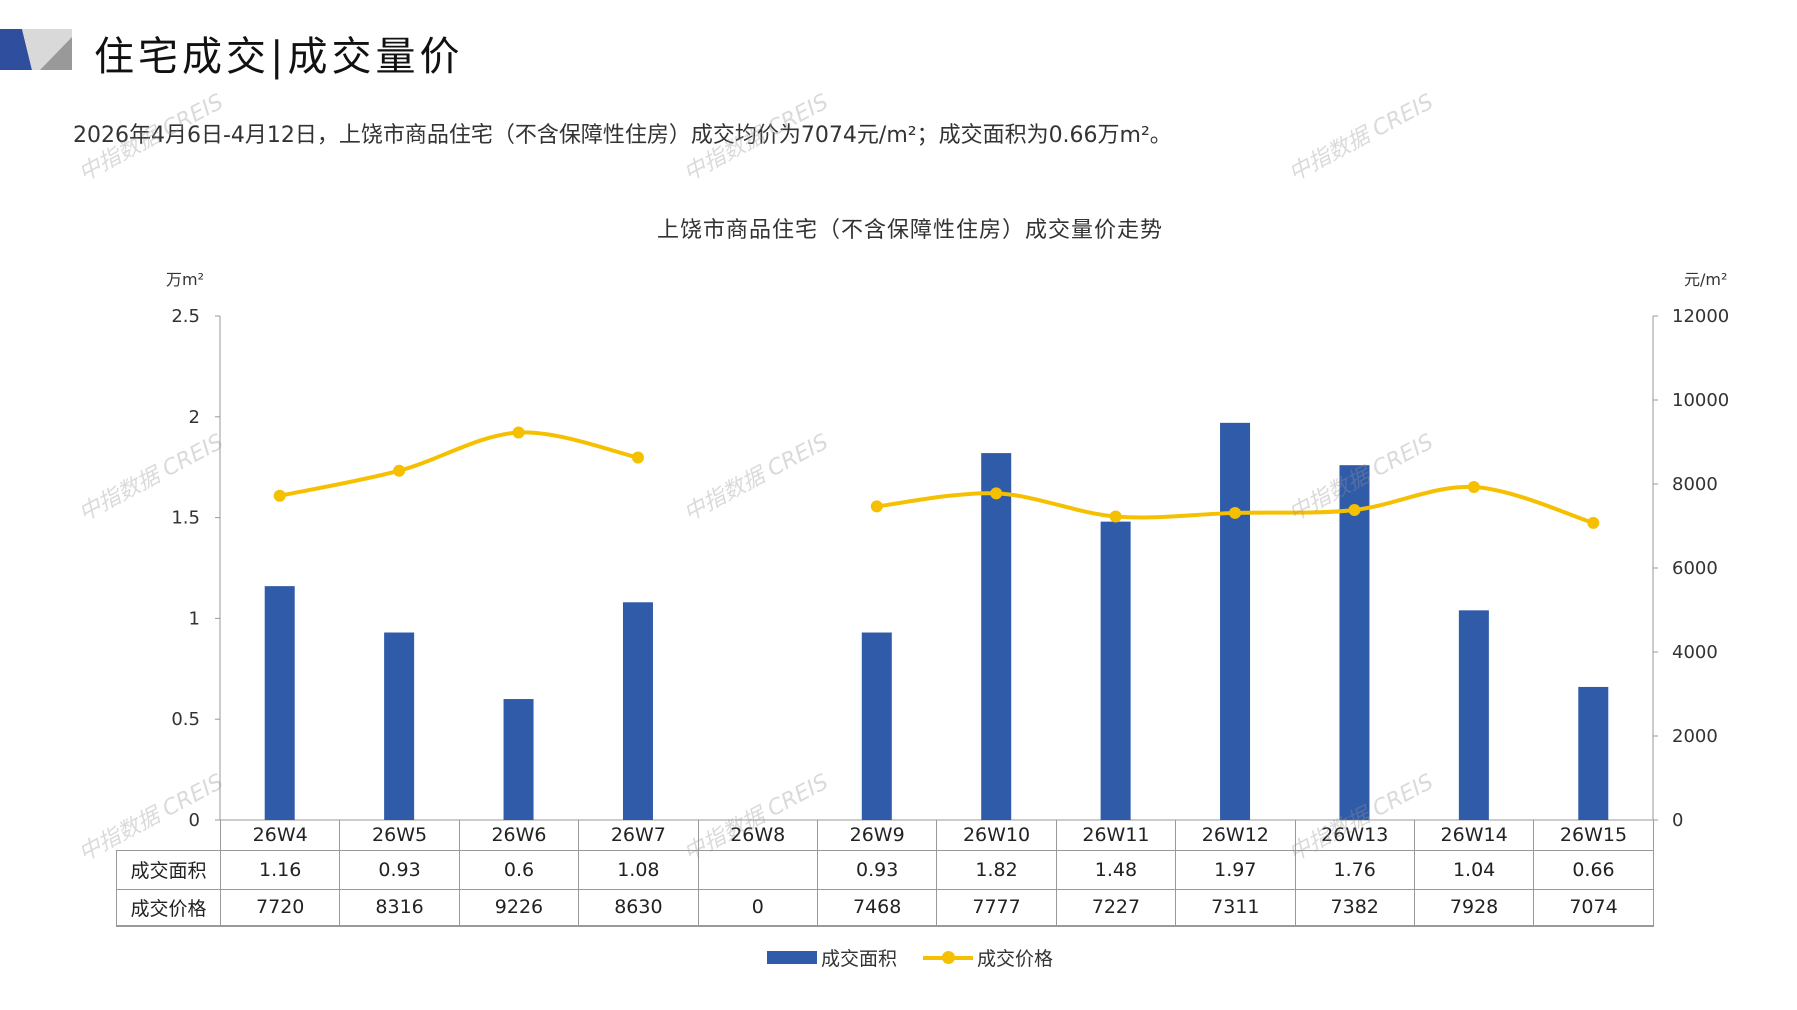  What do you see at coordinates (185, 518) in the screenshot?
I see `left-tick-label: 1.5` at bounding box center [185, 518].